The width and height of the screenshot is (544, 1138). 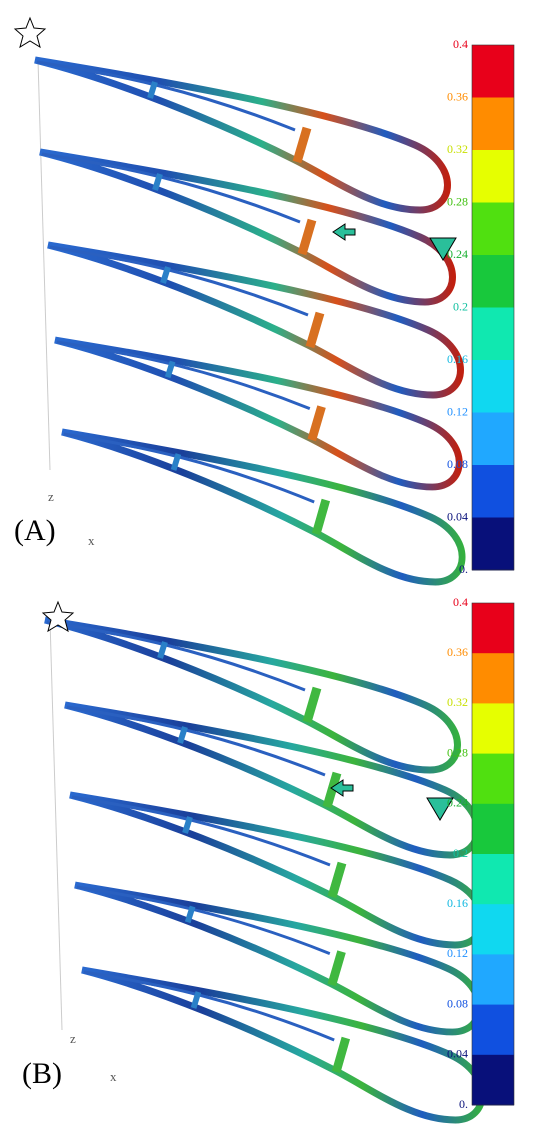 I want to click on panel-label: (B), so click(x=42, y=1073).